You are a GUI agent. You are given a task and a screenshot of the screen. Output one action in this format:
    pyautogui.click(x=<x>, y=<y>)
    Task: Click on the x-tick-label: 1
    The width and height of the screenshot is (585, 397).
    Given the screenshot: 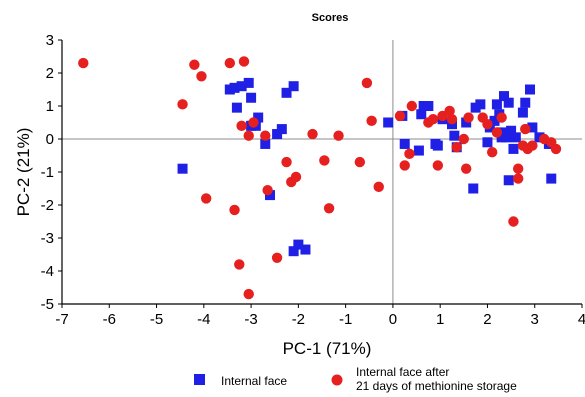 What is the action you would take?
    pyautogui.click(x=440, y=319)
    